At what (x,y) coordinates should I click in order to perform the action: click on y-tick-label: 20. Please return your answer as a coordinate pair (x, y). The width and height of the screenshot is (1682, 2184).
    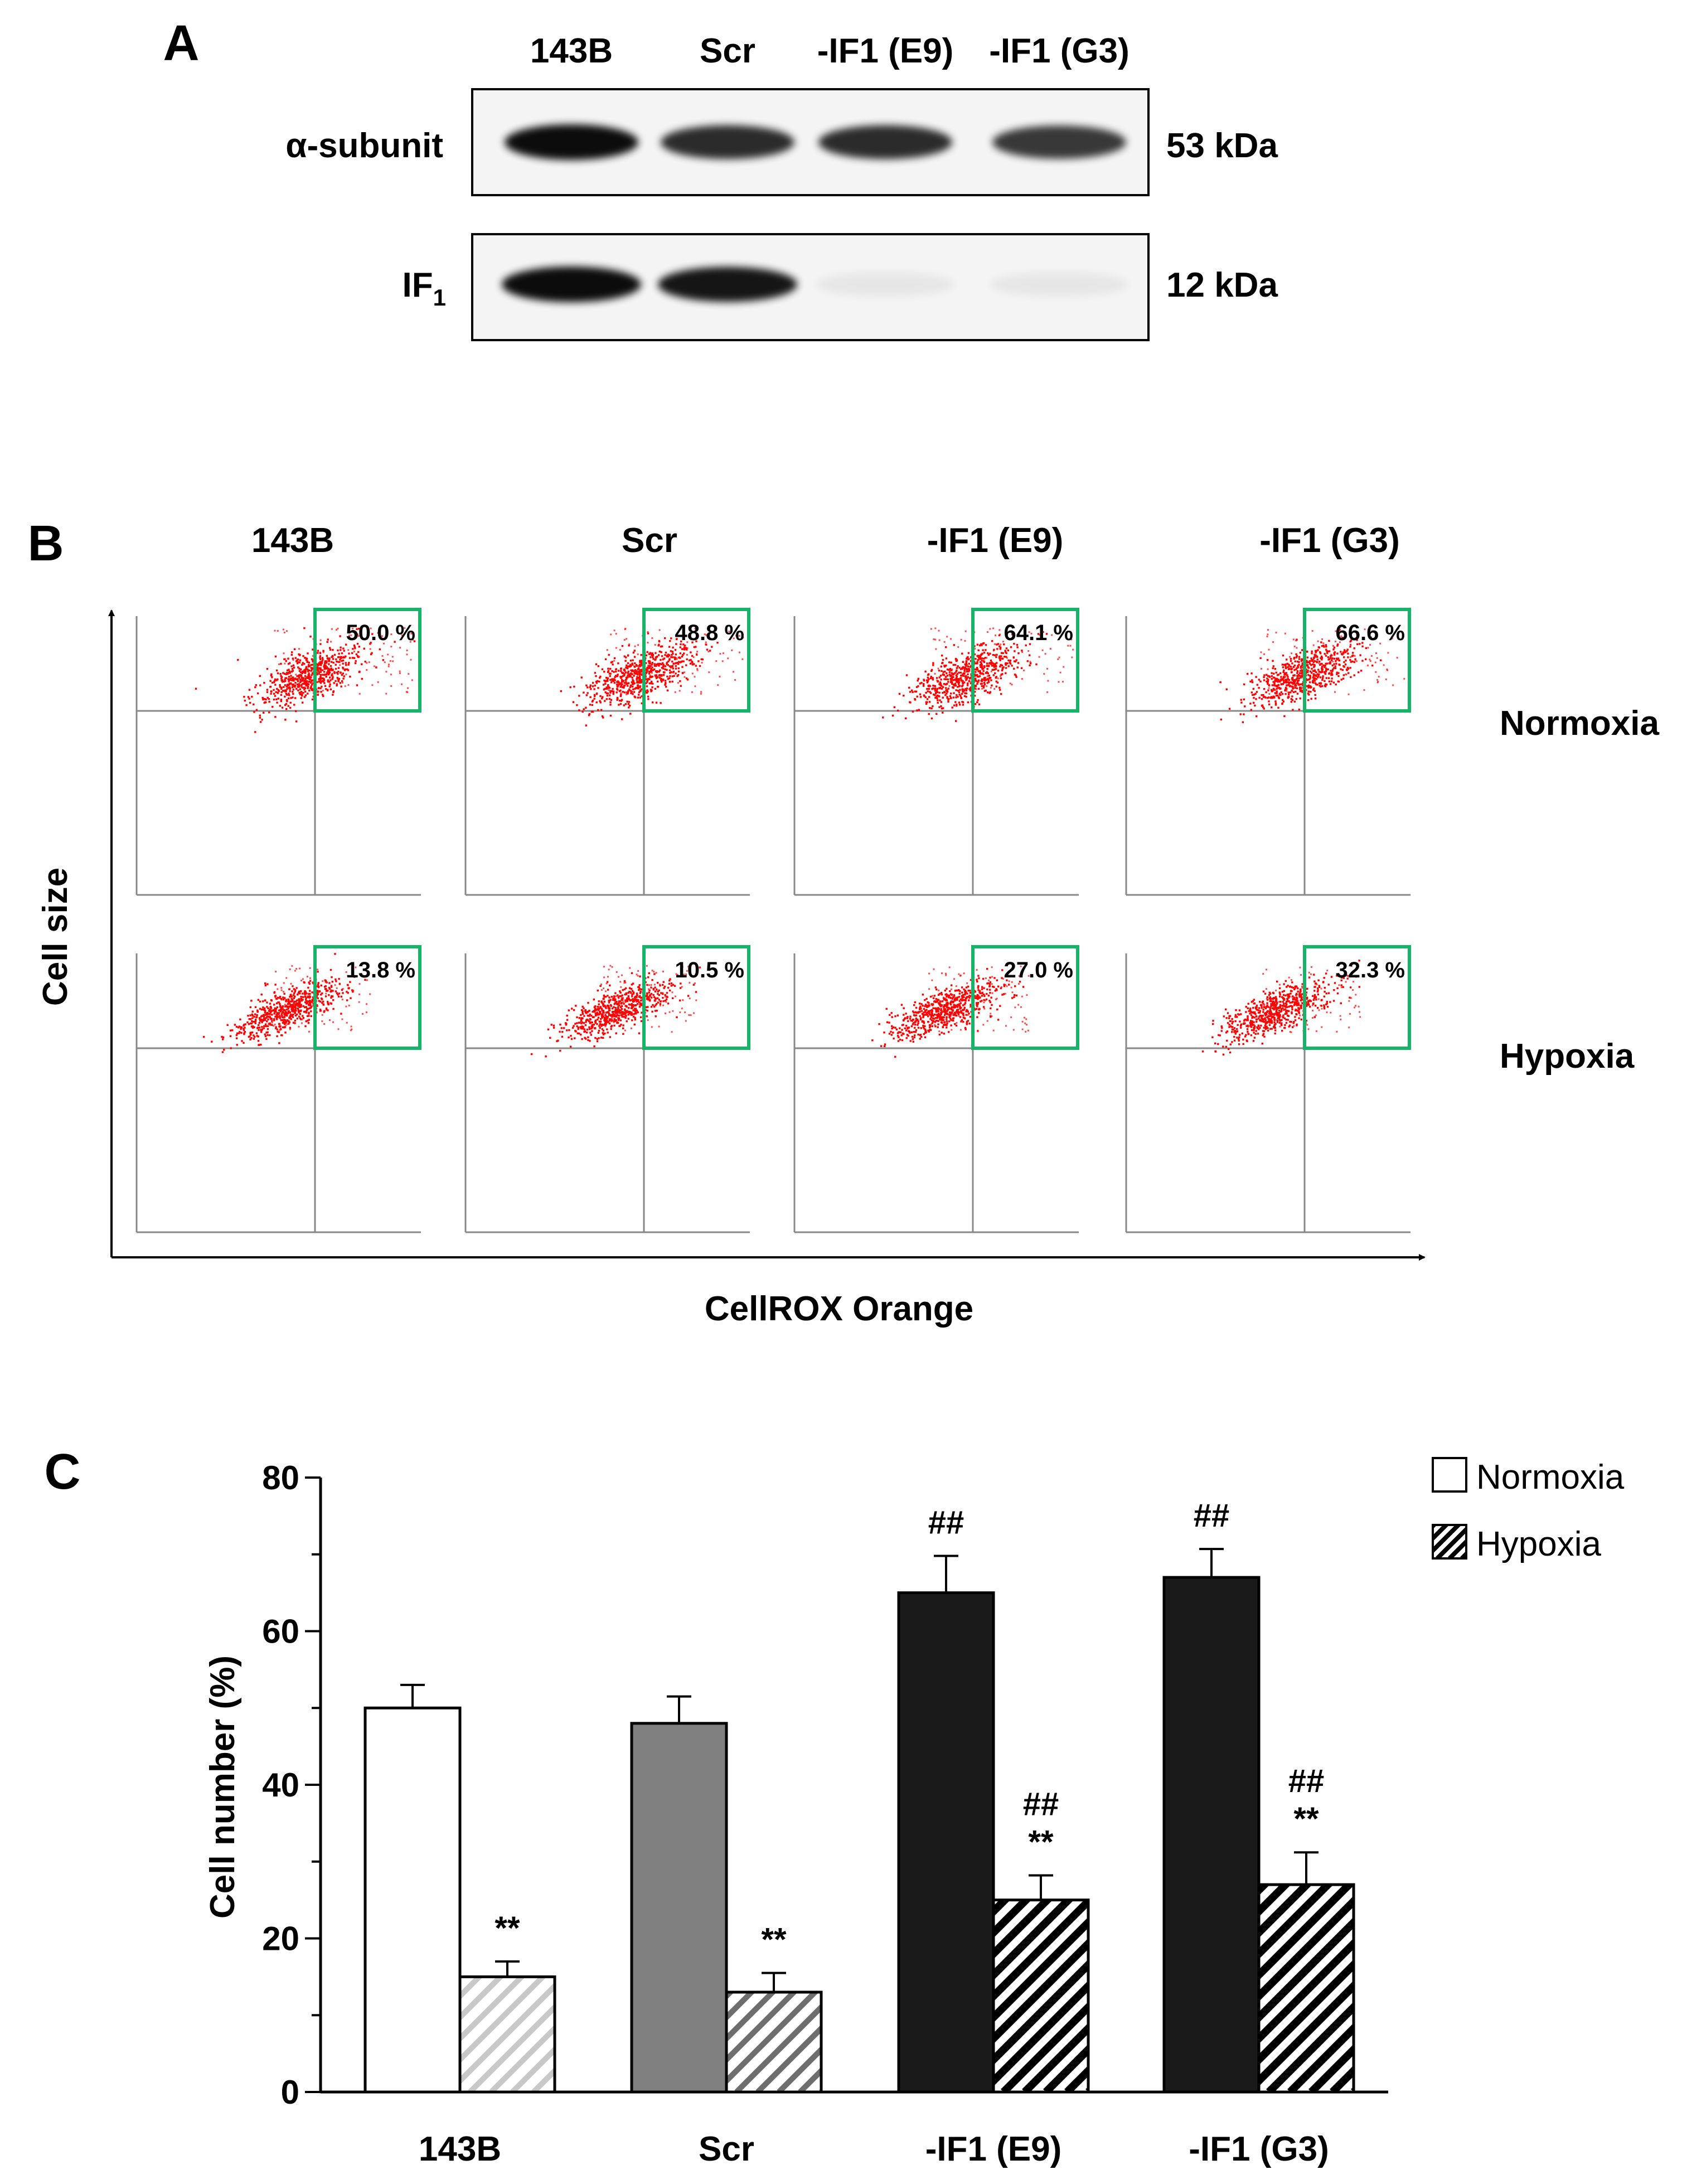
    Looking at the image, I should click on (280, 1939).